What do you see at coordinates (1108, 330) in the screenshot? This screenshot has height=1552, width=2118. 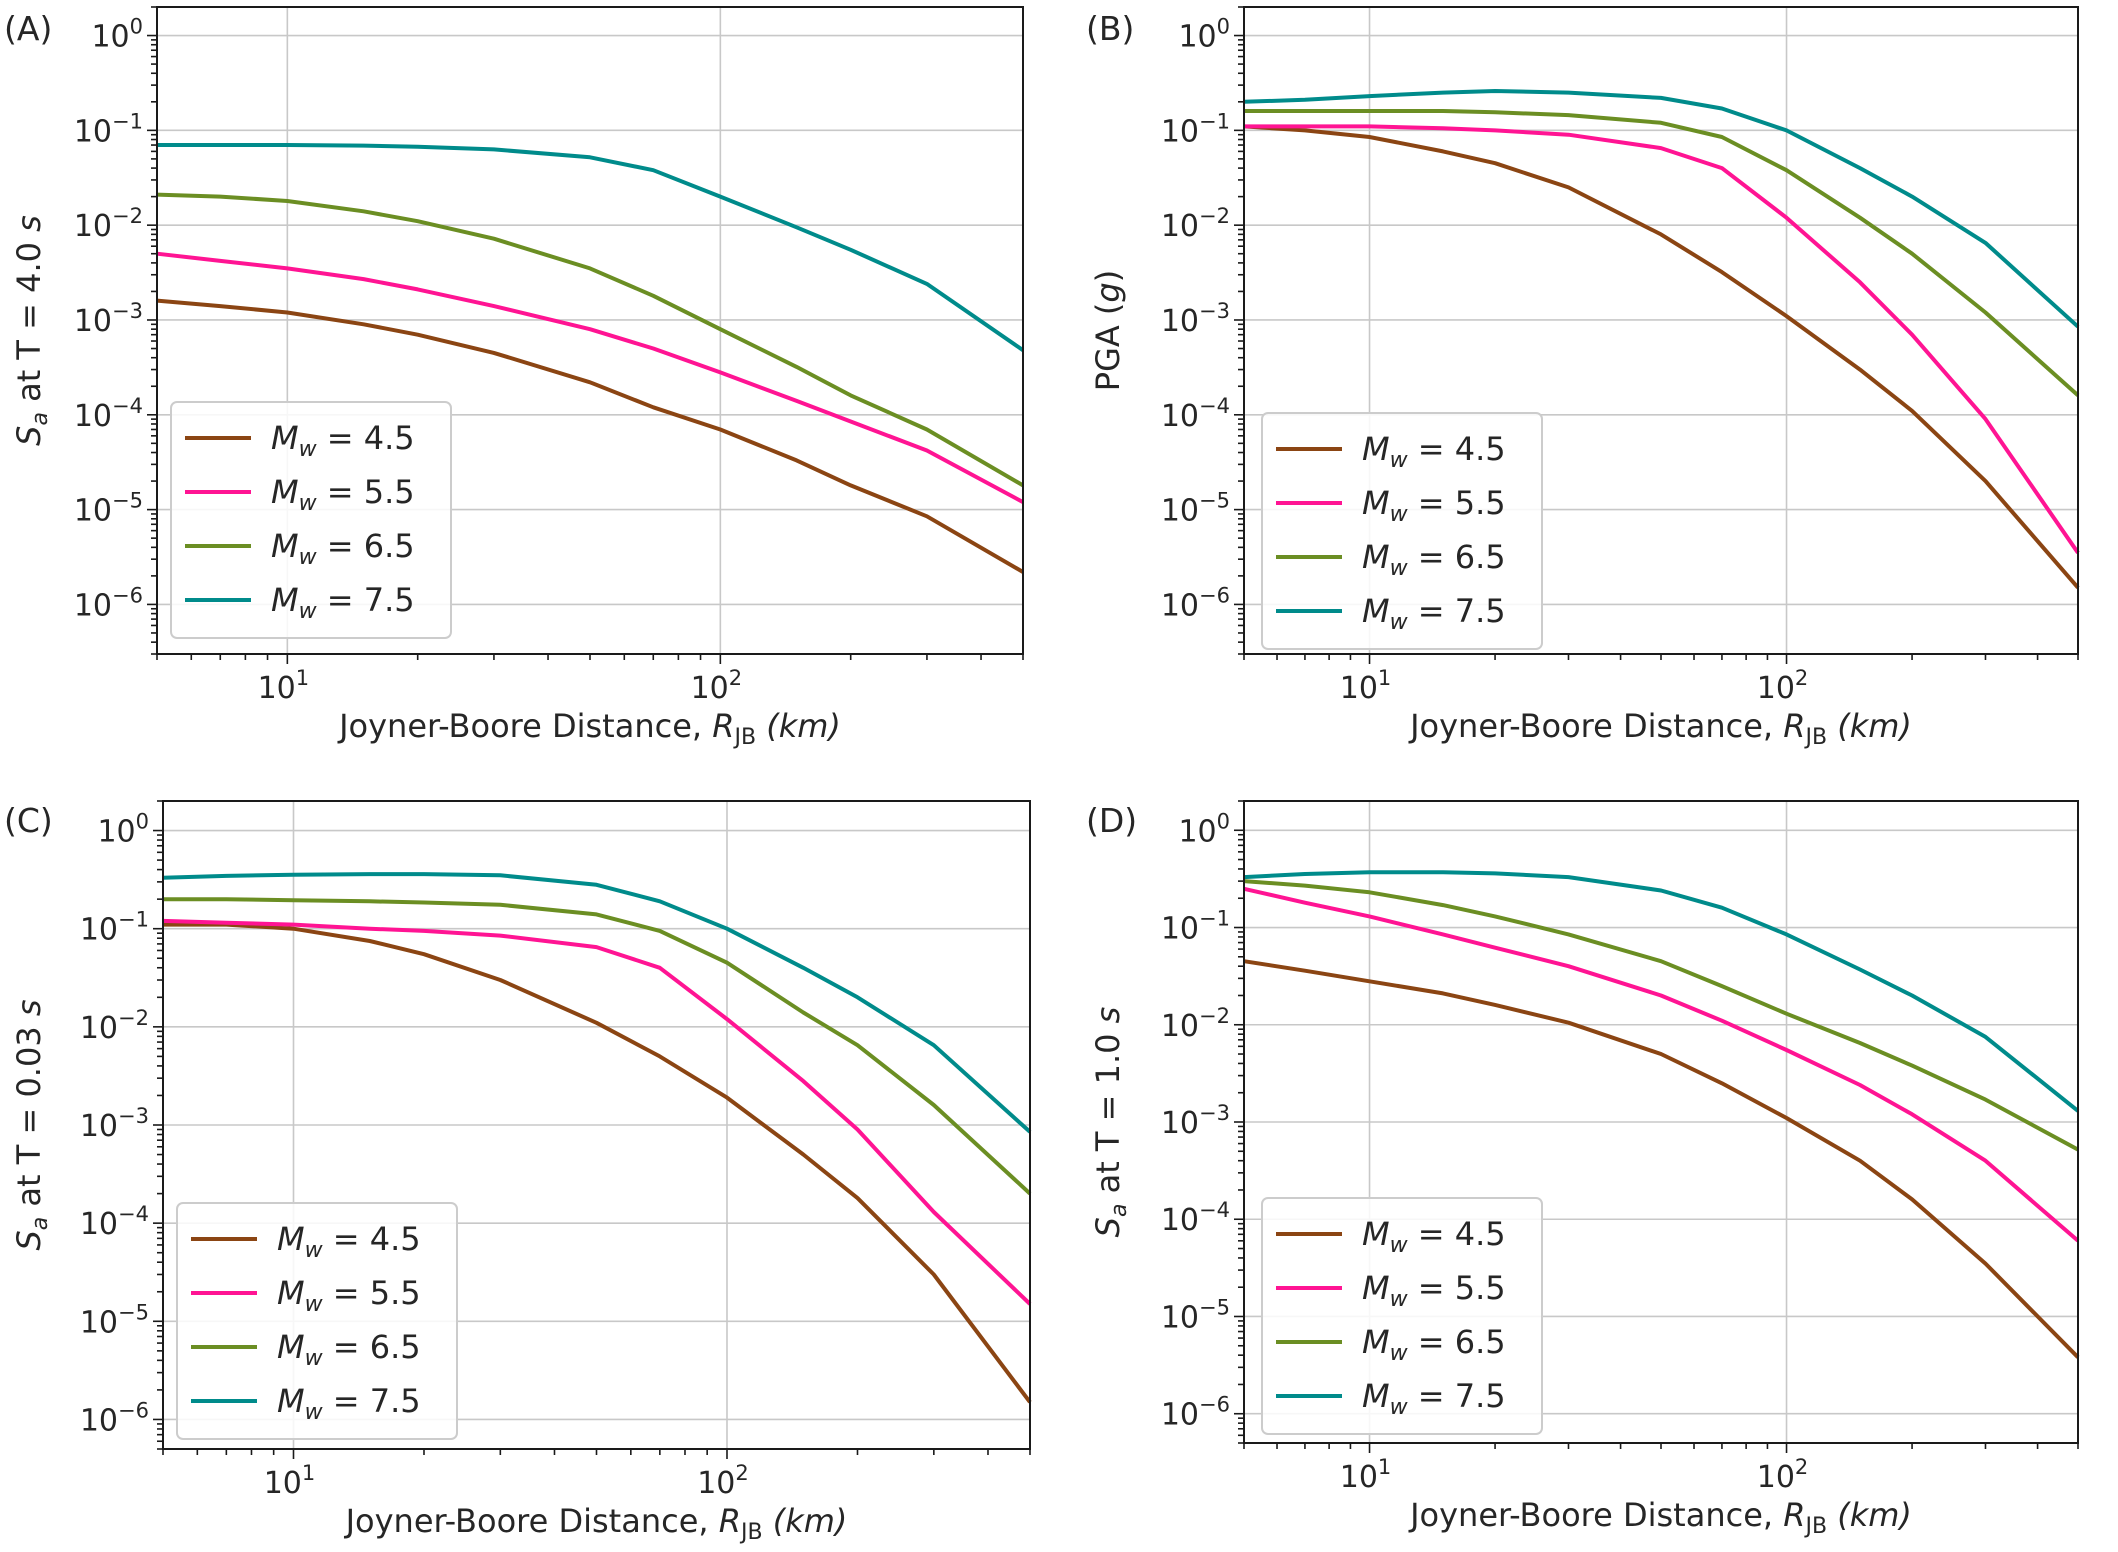 I see `y-axis-label: PGA (g)` at bounding box center [1108, 330].